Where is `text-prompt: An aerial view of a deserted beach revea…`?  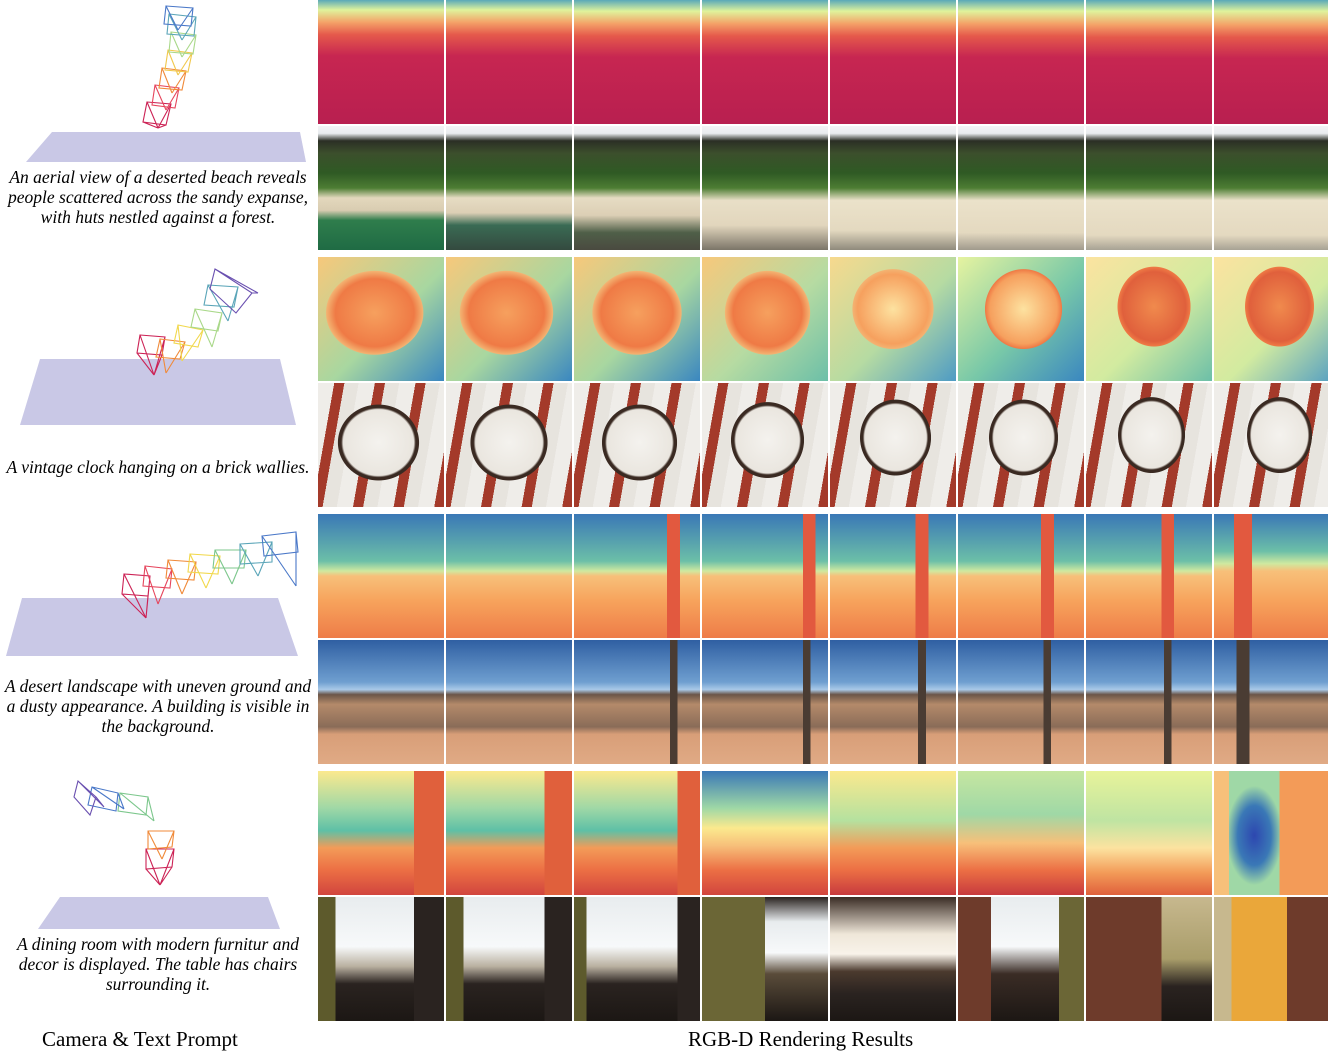 text-prompt: An aerial view of a deserted beach revea… is located at coordinates (157, 197).